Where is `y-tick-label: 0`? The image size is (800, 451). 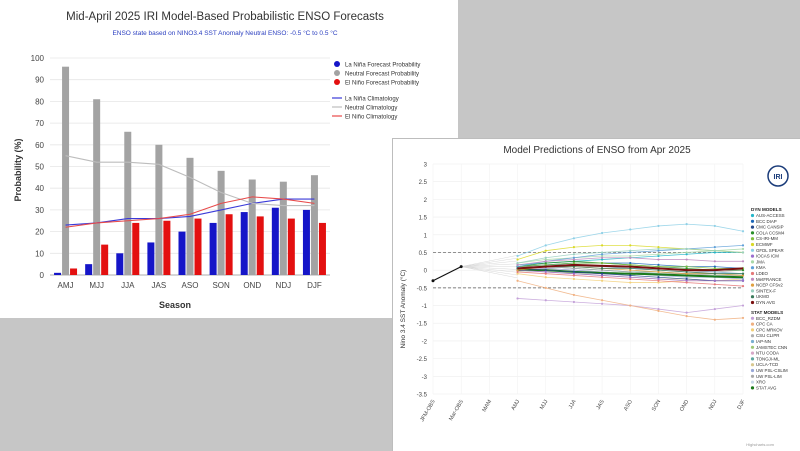 y-tick-label: 0 is located at coordinates (42, 275).